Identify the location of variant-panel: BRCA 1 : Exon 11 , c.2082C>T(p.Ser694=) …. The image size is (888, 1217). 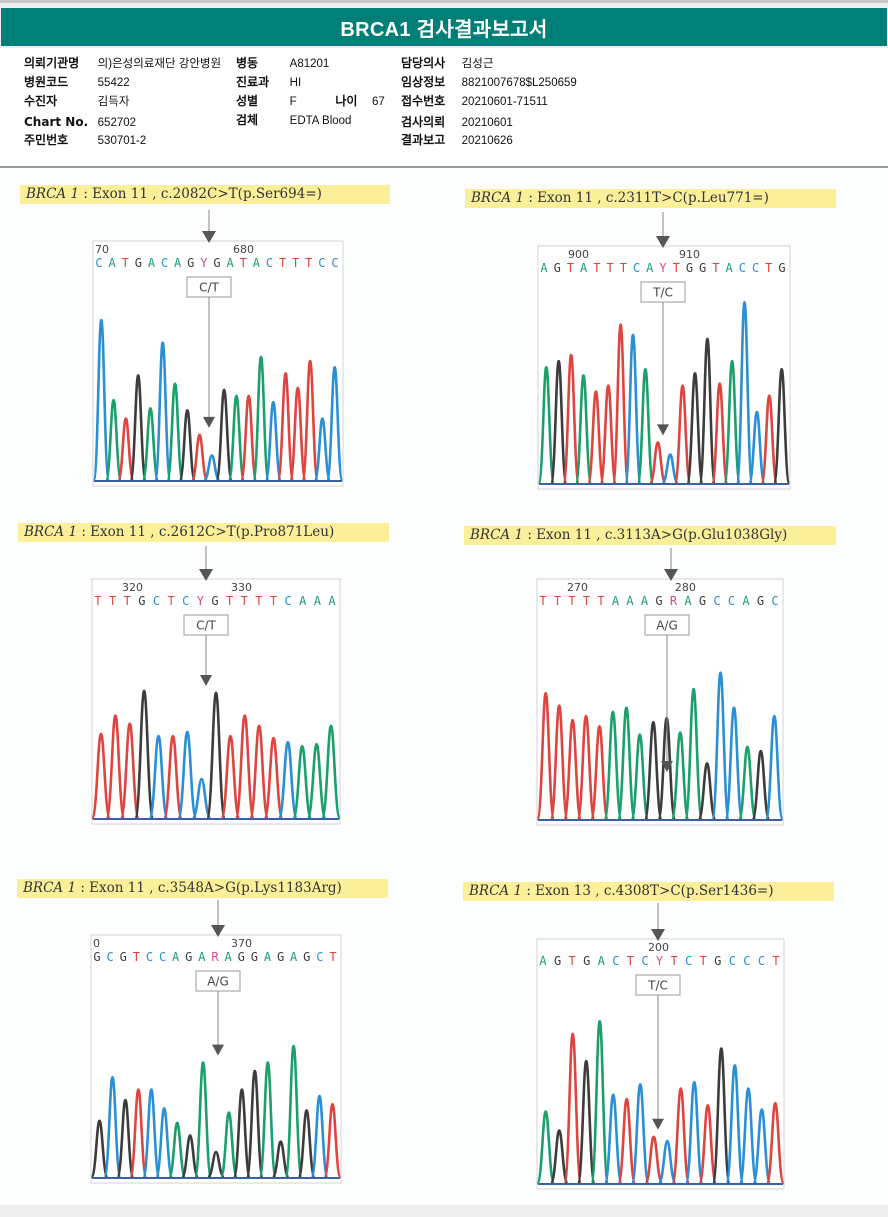
(222, 343).